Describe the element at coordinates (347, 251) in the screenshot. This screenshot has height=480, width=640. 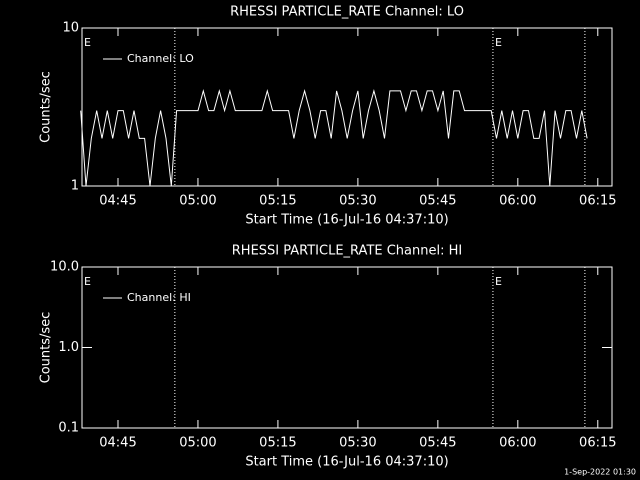
I see `chart-title: RHESSI PARTICLE_RATE Channel: HI` at that location.